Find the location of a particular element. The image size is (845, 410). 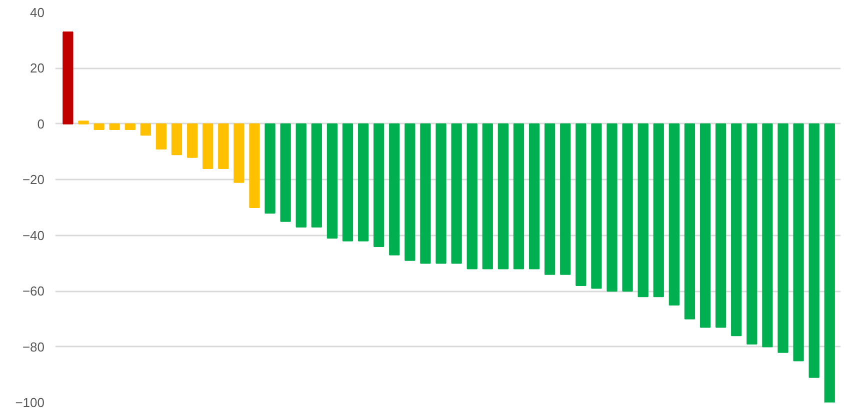

y-tick-label: −20 is located at coordinates (33, 180).